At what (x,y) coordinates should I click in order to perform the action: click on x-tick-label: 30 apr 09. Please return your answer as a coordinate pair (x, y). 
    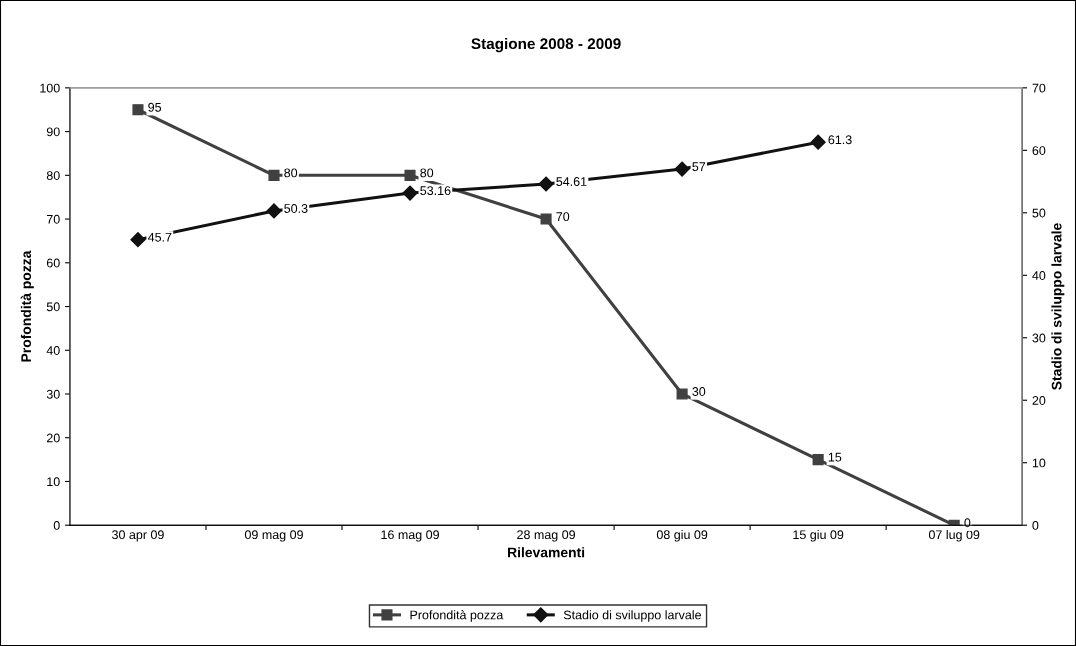
    Looking at the image, I should click on (138, 536).